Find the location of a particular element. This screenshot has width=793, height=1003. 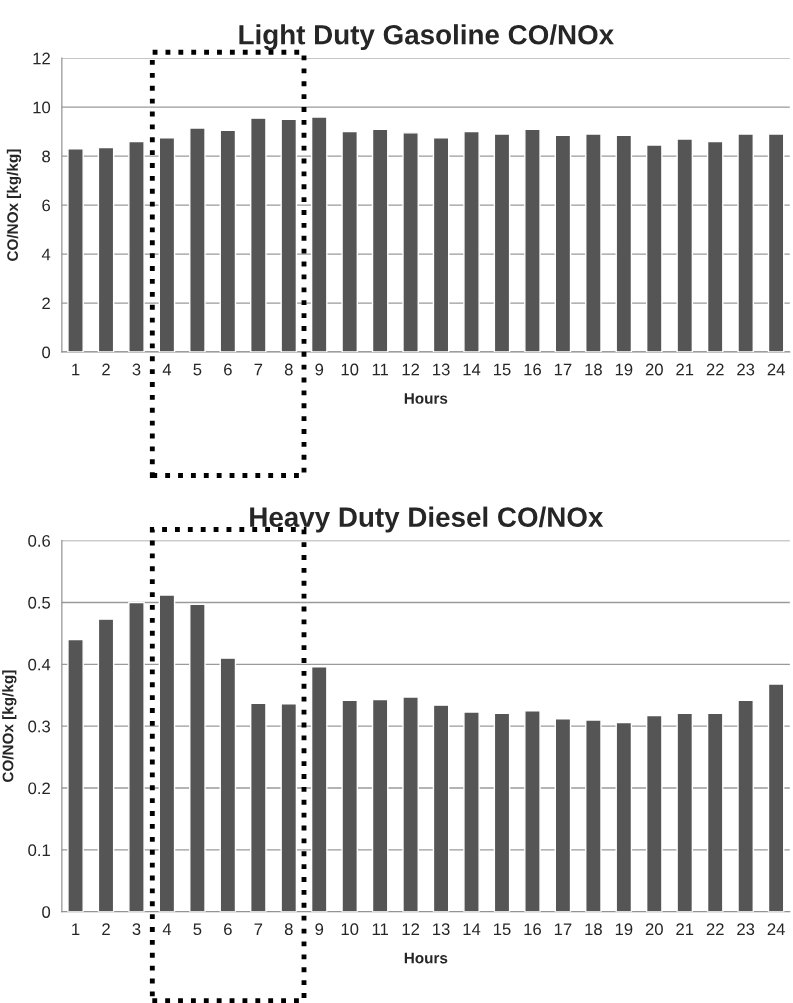

chart-title: Heavy Duty Diesel CO/NOx is located at coordinates (427, 519).